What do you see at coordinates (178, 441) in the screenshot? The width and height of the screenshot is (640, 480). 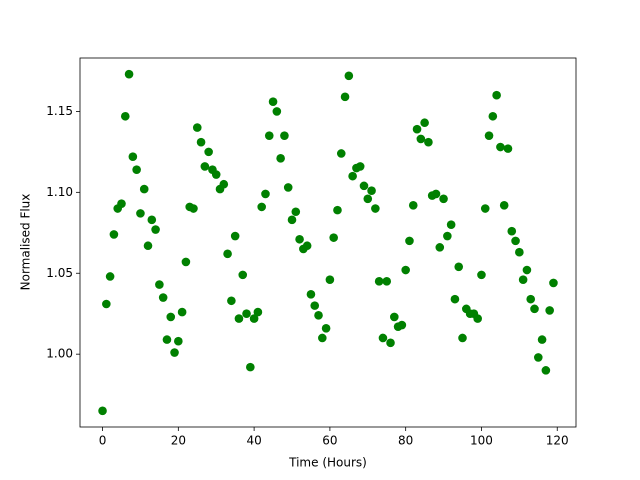 I see `x-tick-label: 20` at bounding box center [178, 441].